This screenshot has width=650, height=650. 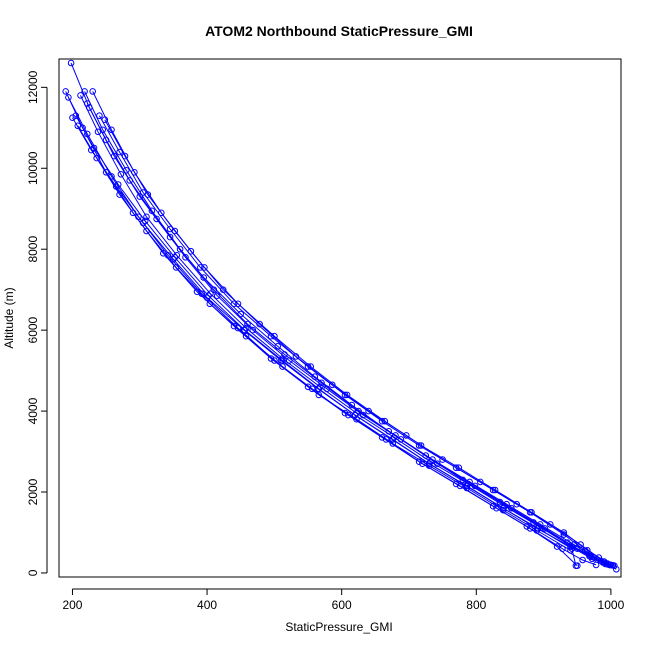 I want to click on x-tick-label: 800, so click(x=476, y=605).